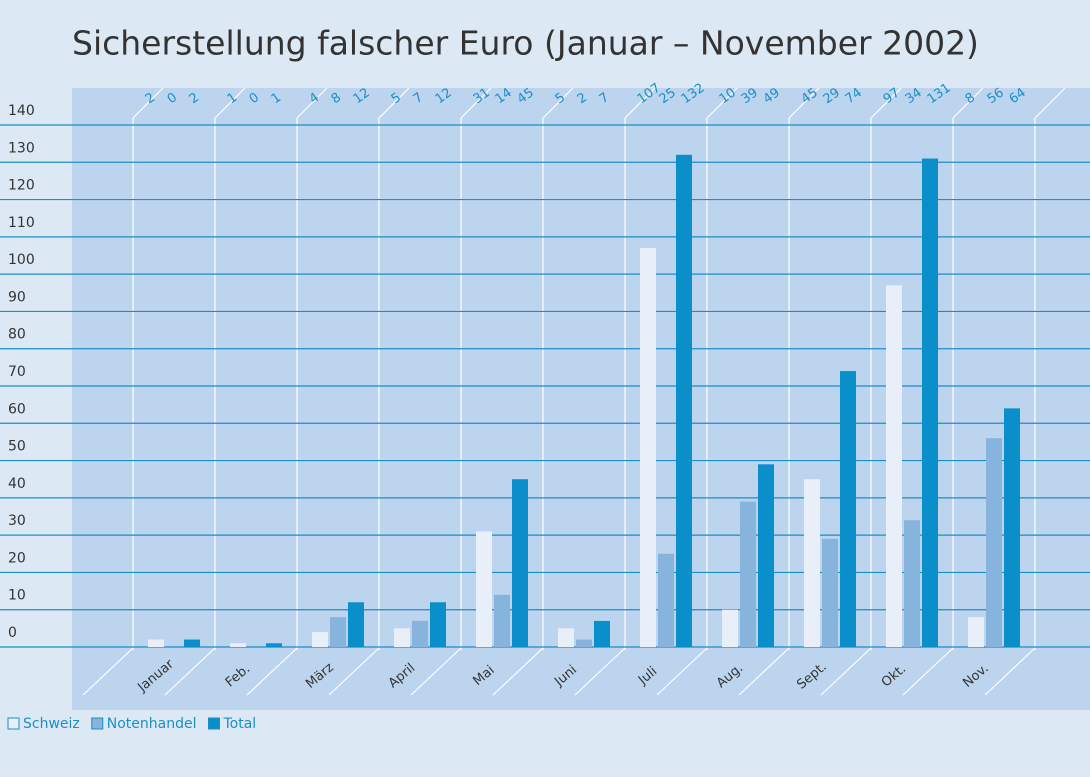  I want to click on y-tick-label: 0, so click(12, 633).